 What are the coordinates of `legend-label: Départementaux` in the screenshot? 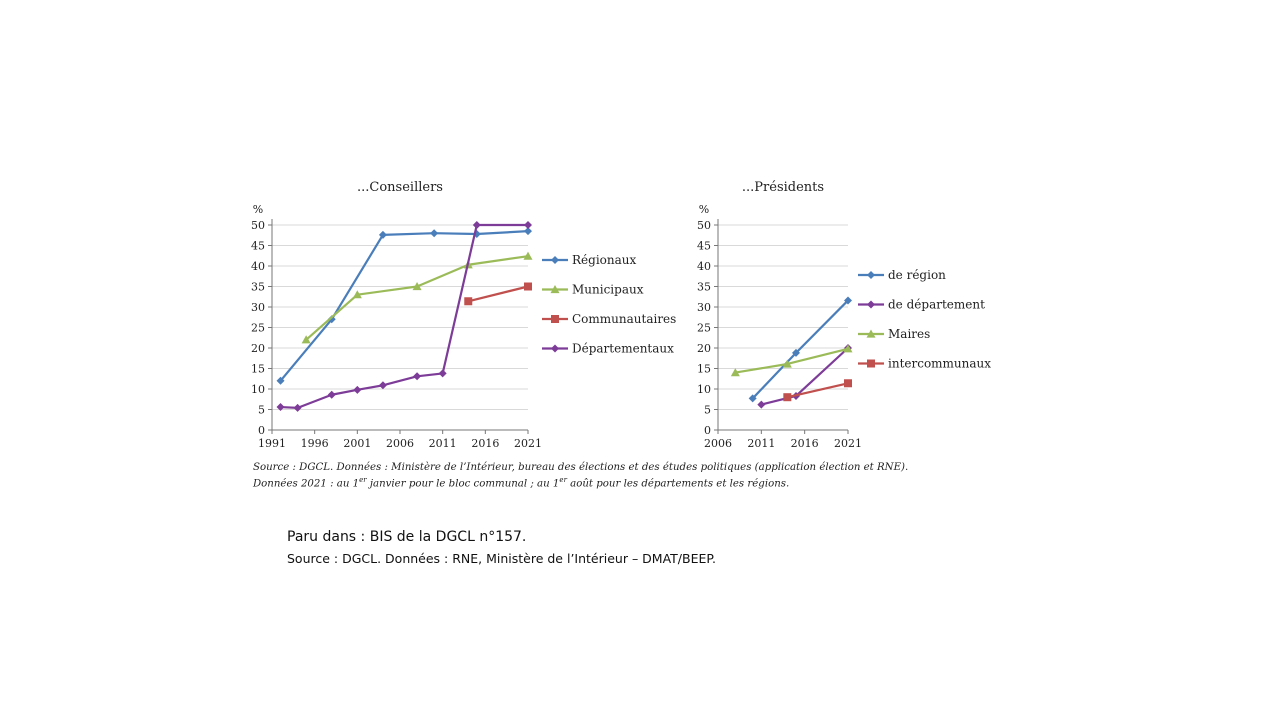 It's located at (623, 349).